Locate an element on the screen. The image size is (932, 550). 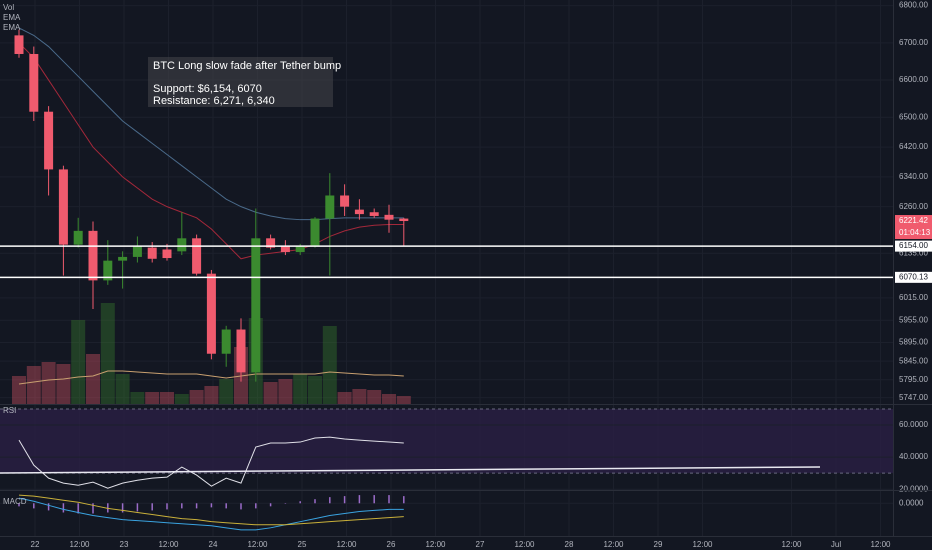
y-tick-label: 5795.00 is located at coordinates (913, 379).